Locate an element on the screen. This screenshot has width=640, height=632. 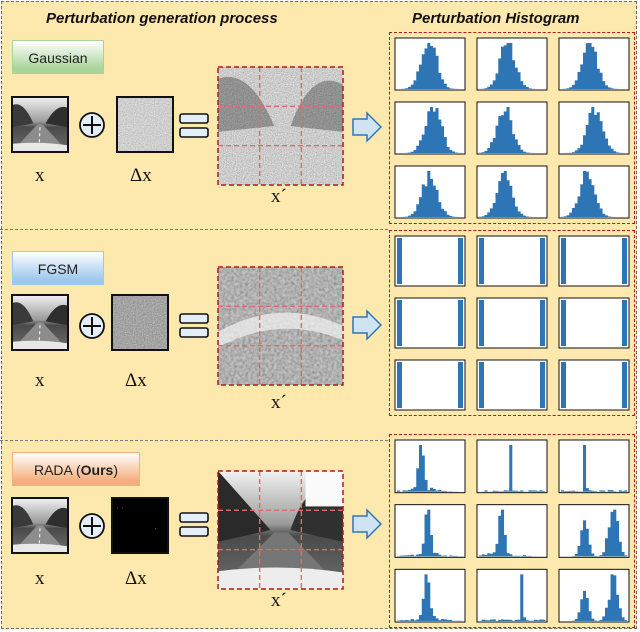
rada-plus-icon is located at coordinates (92, 526).